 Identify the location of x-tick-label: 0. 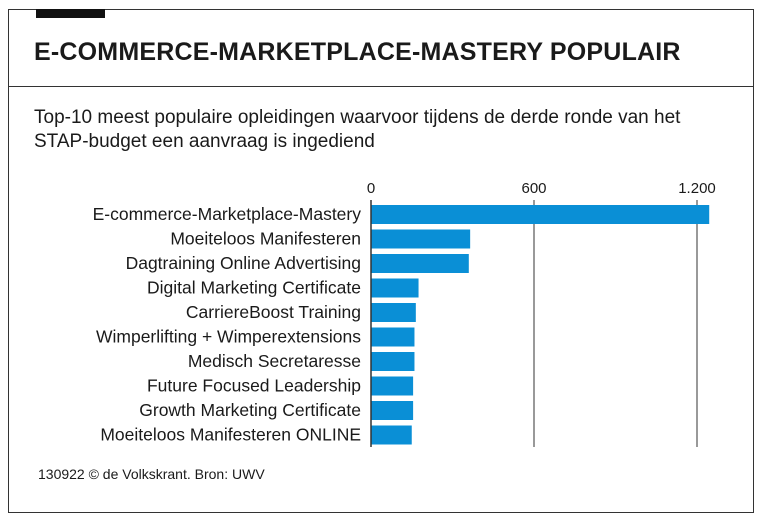
(371, 188).